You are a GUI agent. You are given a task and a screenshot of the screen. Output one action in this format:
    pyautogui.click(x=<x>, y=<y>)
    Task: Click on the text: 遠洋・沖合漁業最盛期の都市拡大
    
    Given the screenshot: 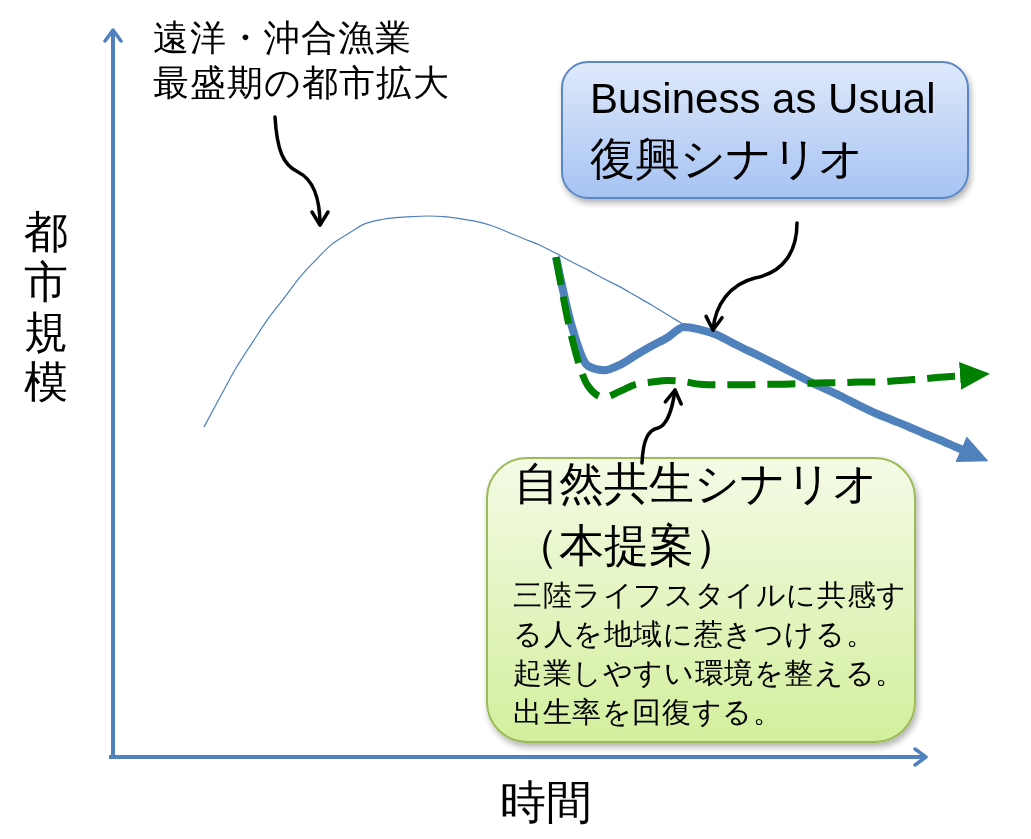 What is the action you would take?
    pyautogui.click(x=301, y=60)
    